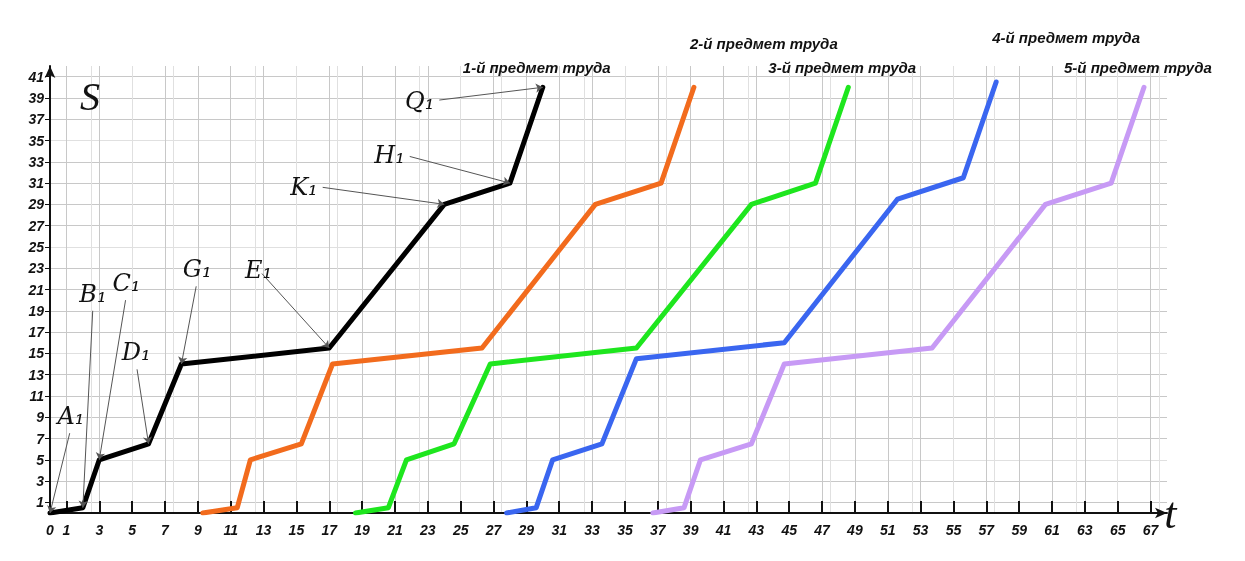  What do you see at coordinates (36, 140) in the screenshot?
I see `y-tick-label: 35` at bounding box center [36, 140].